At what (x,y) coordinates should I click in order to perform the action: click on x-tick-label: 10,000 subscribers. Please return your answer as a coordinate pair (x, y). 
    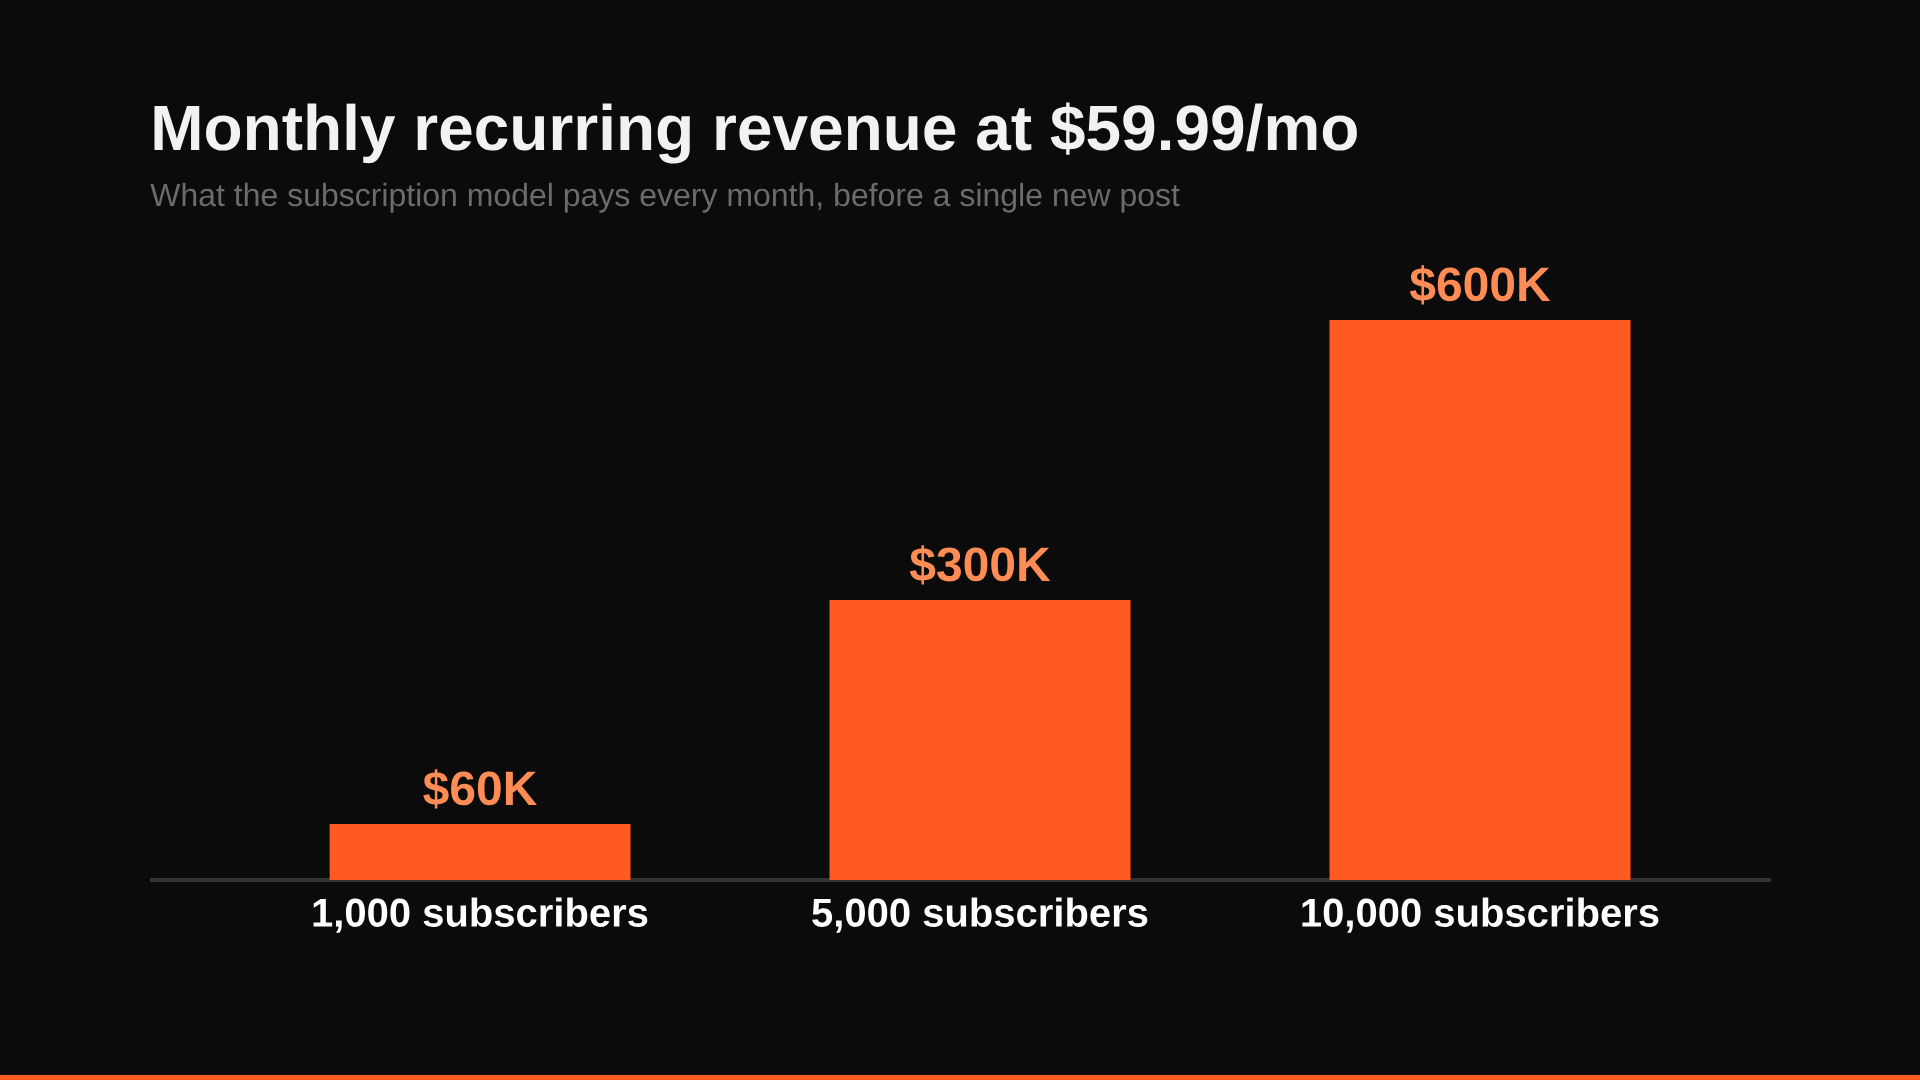
    Looking at the image, I should click on (1480, 915).